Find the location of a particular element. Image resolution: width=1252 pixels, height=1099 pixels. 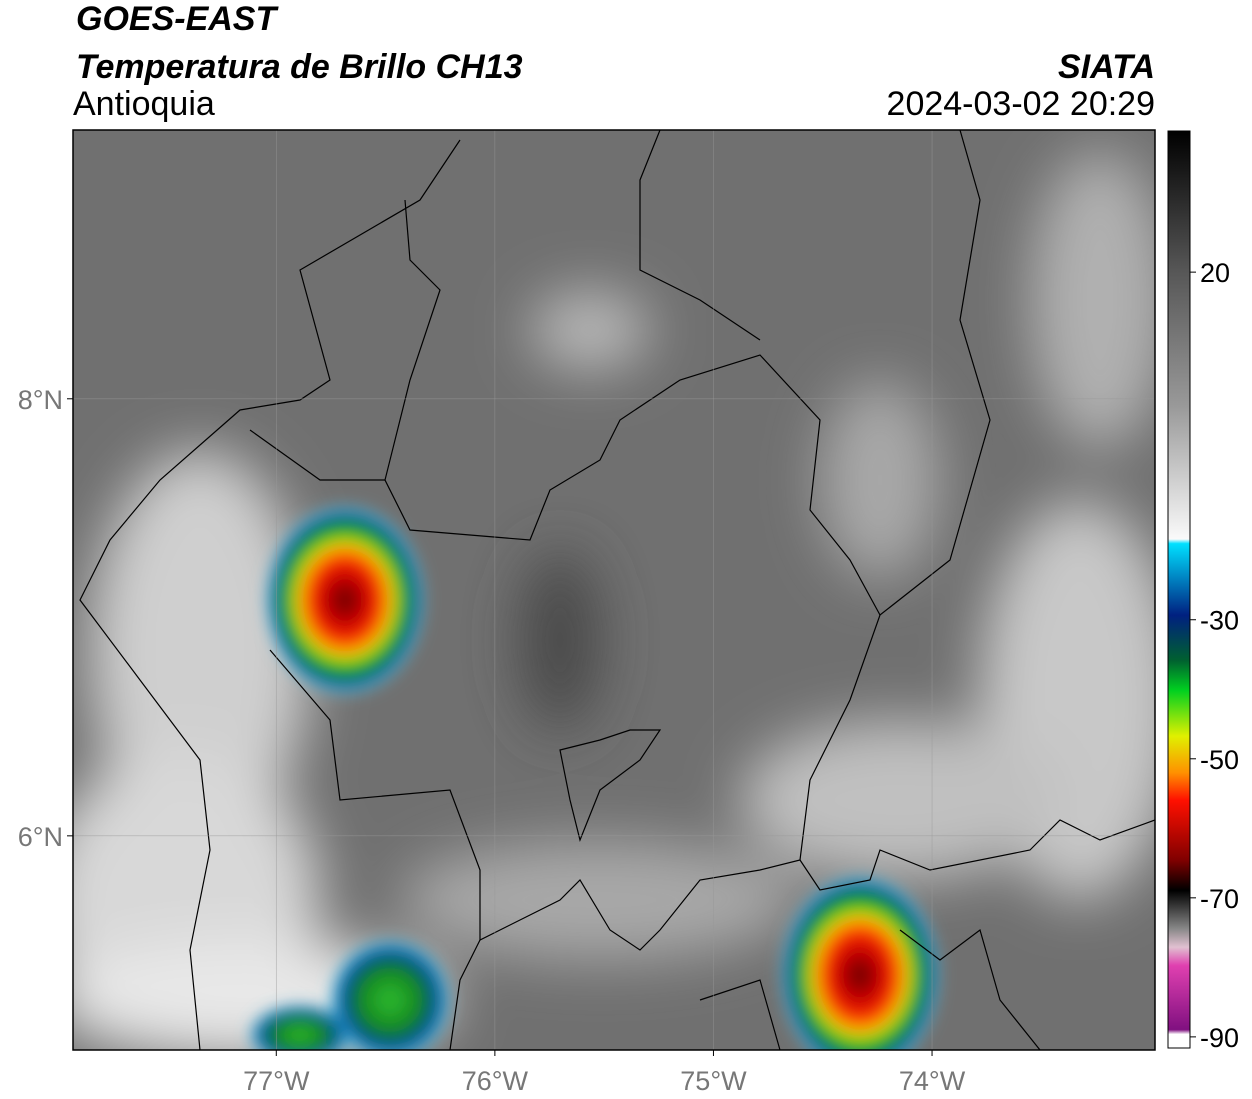

colorbar is located at coordinates (1179, 589).